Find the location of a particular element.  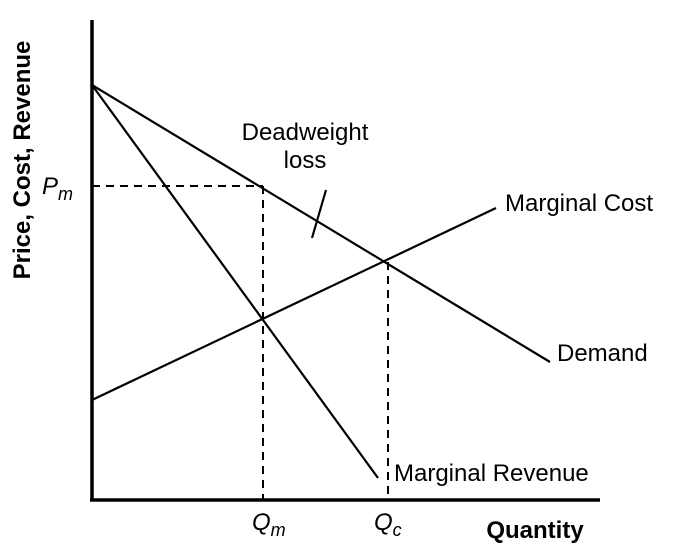

deadweight-pointer is located at coordinates (319, 214).